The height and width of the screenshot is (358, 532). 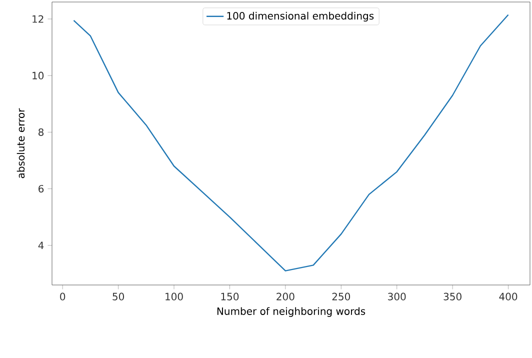 I want to click on y-tick-label: 4, so click(x=41, y=246).